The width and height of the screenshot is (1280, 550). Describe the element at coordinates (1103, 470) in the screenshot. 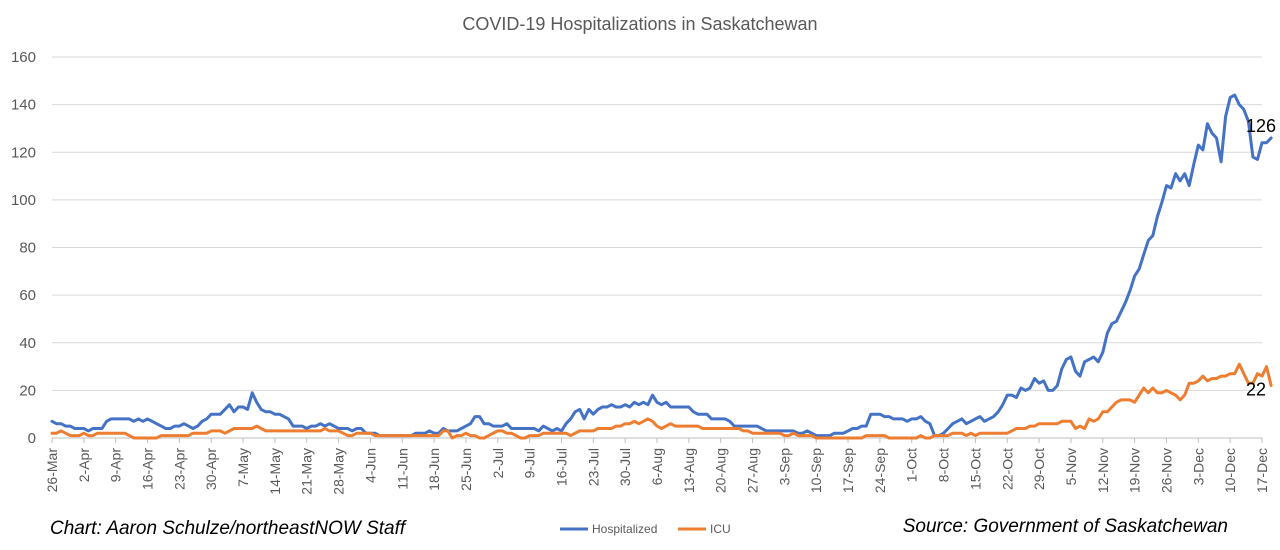

I see `x-tick-label: 12-Nov` at that location.